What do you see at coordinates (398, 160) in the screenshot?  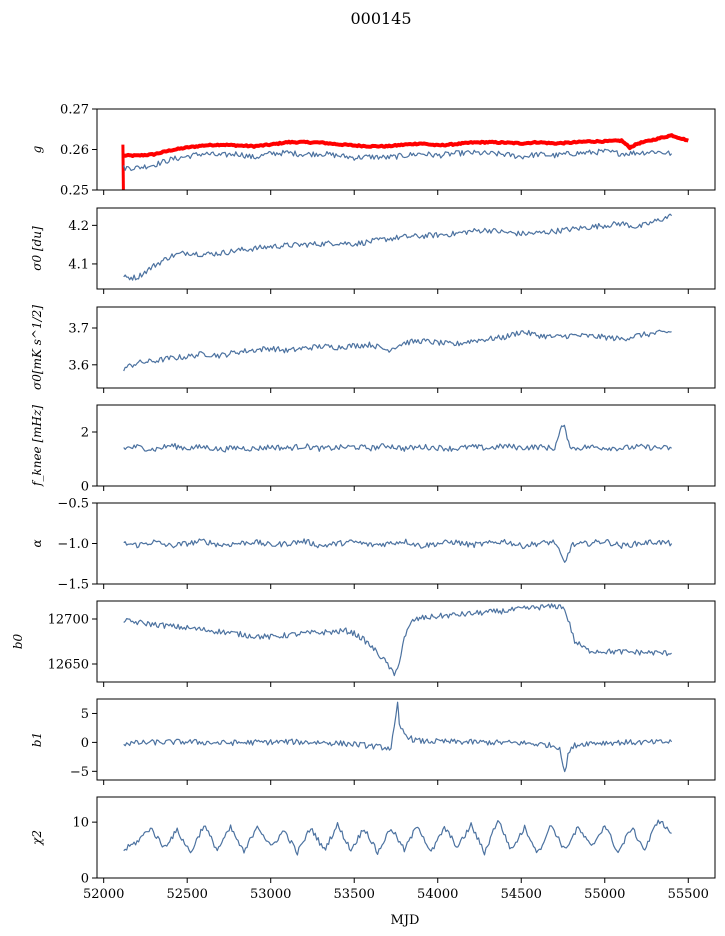 I see `panel-1-series-line` at bounding box center [398, 160].